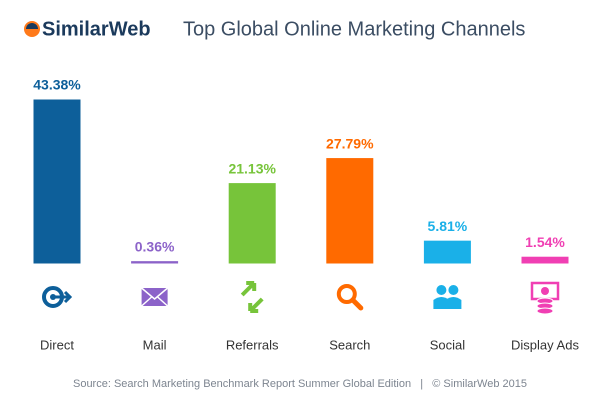 Image resolution: width=600 pixels, height=403 pixels. I want to click on x-tick-label: Social, so click(448, 344).